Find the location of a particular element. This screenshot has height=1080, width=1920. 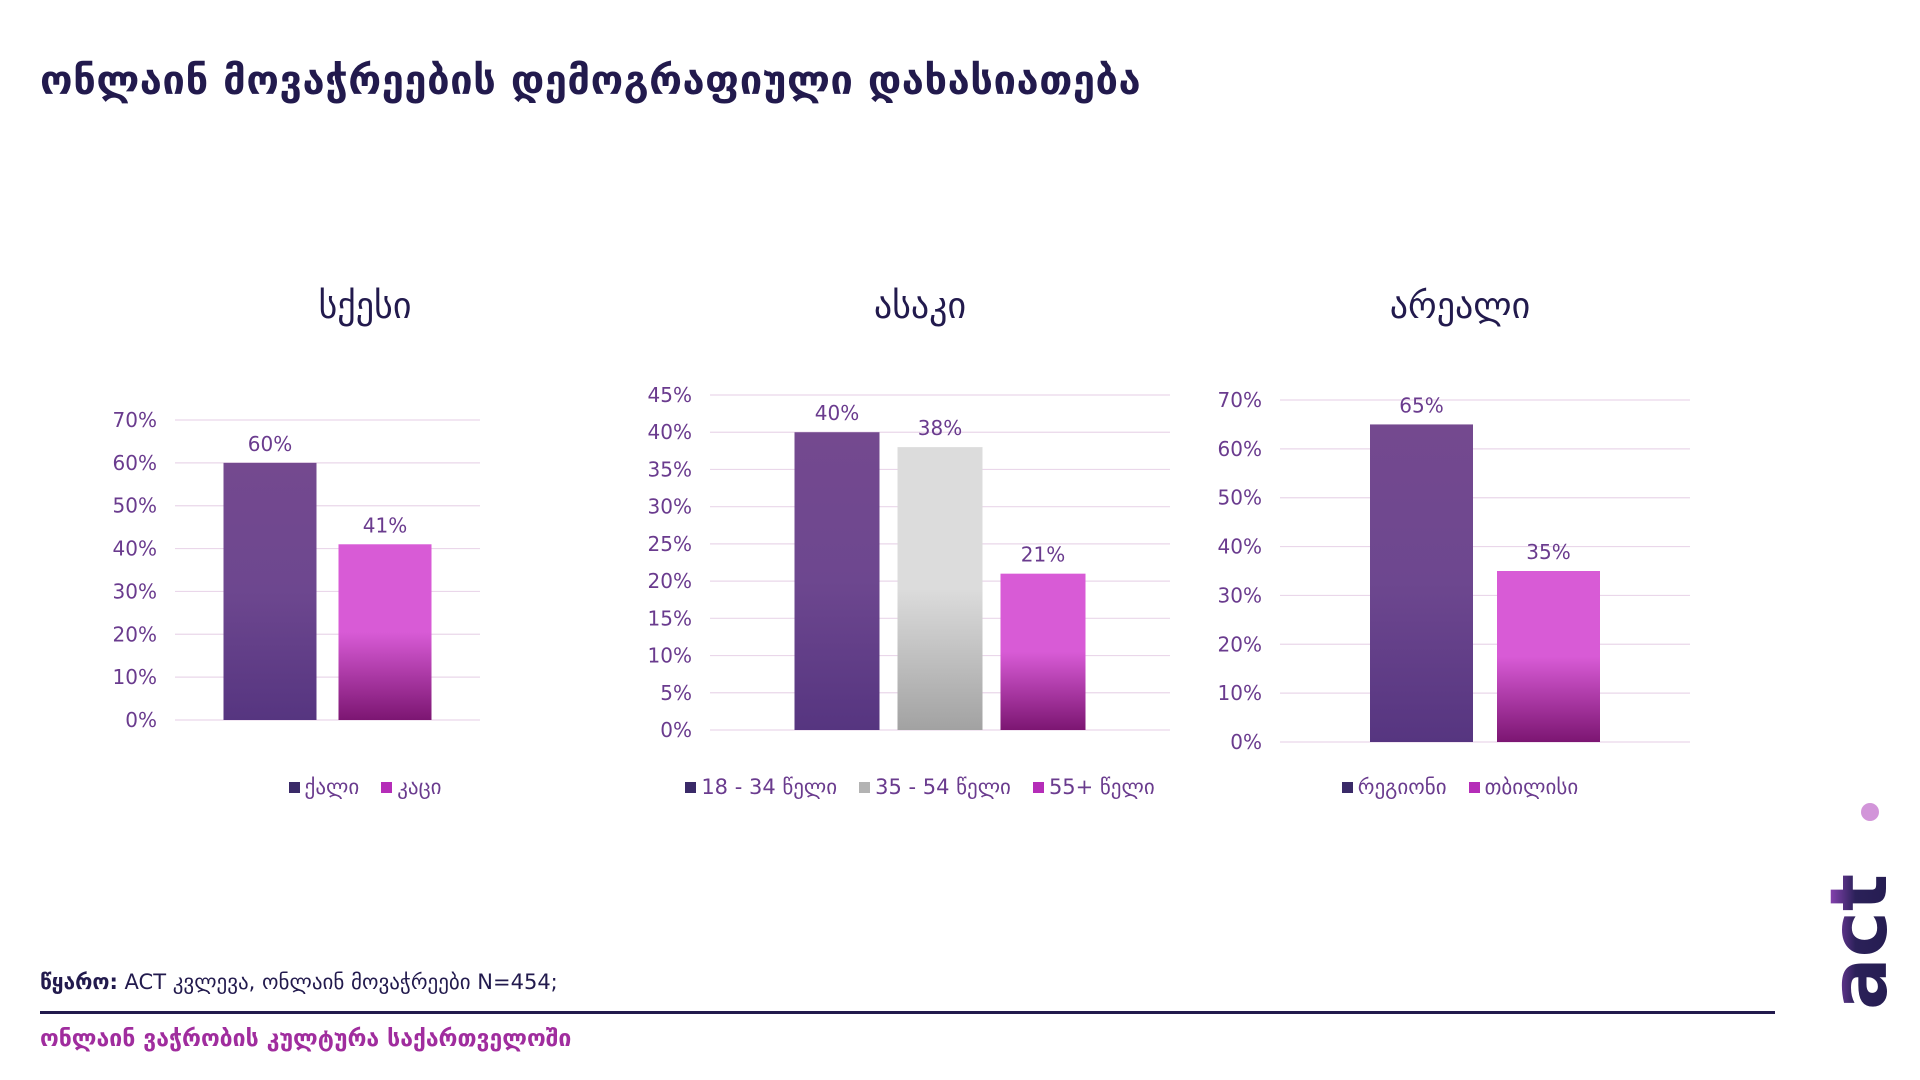

legend-item: ქალი is located at coordinates (324, 787).